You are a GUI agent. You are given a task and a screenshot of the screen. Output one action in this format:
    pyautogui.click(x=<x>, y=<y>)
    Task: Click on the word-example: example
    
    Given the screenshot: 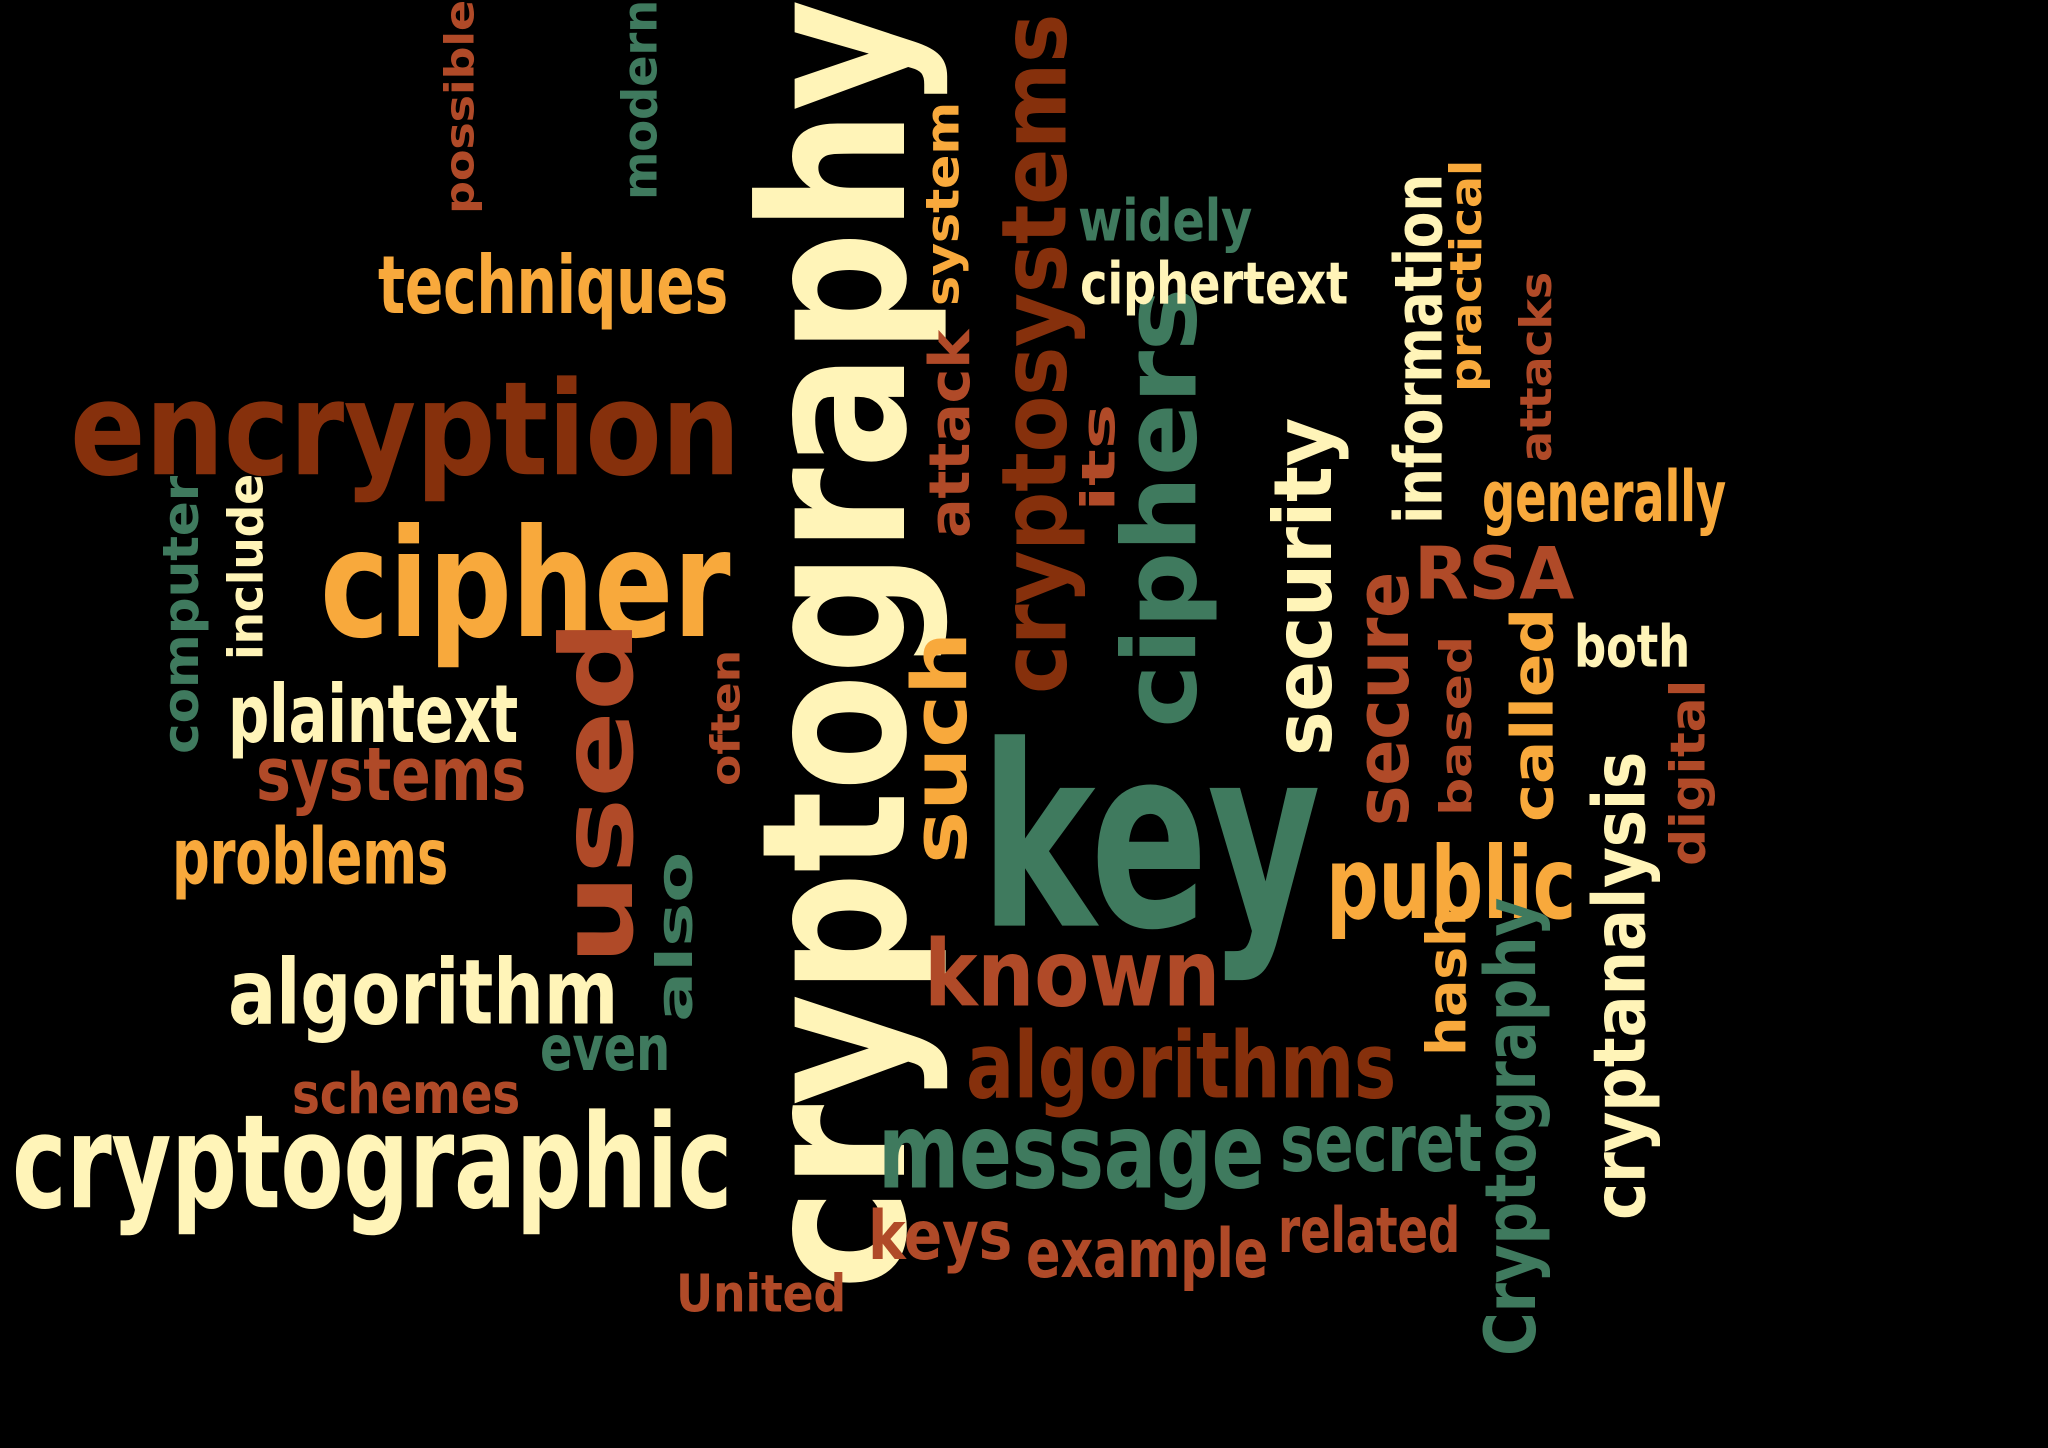 What is the action you would take?
    pyautogui.click(x=1147, y=1253)
    